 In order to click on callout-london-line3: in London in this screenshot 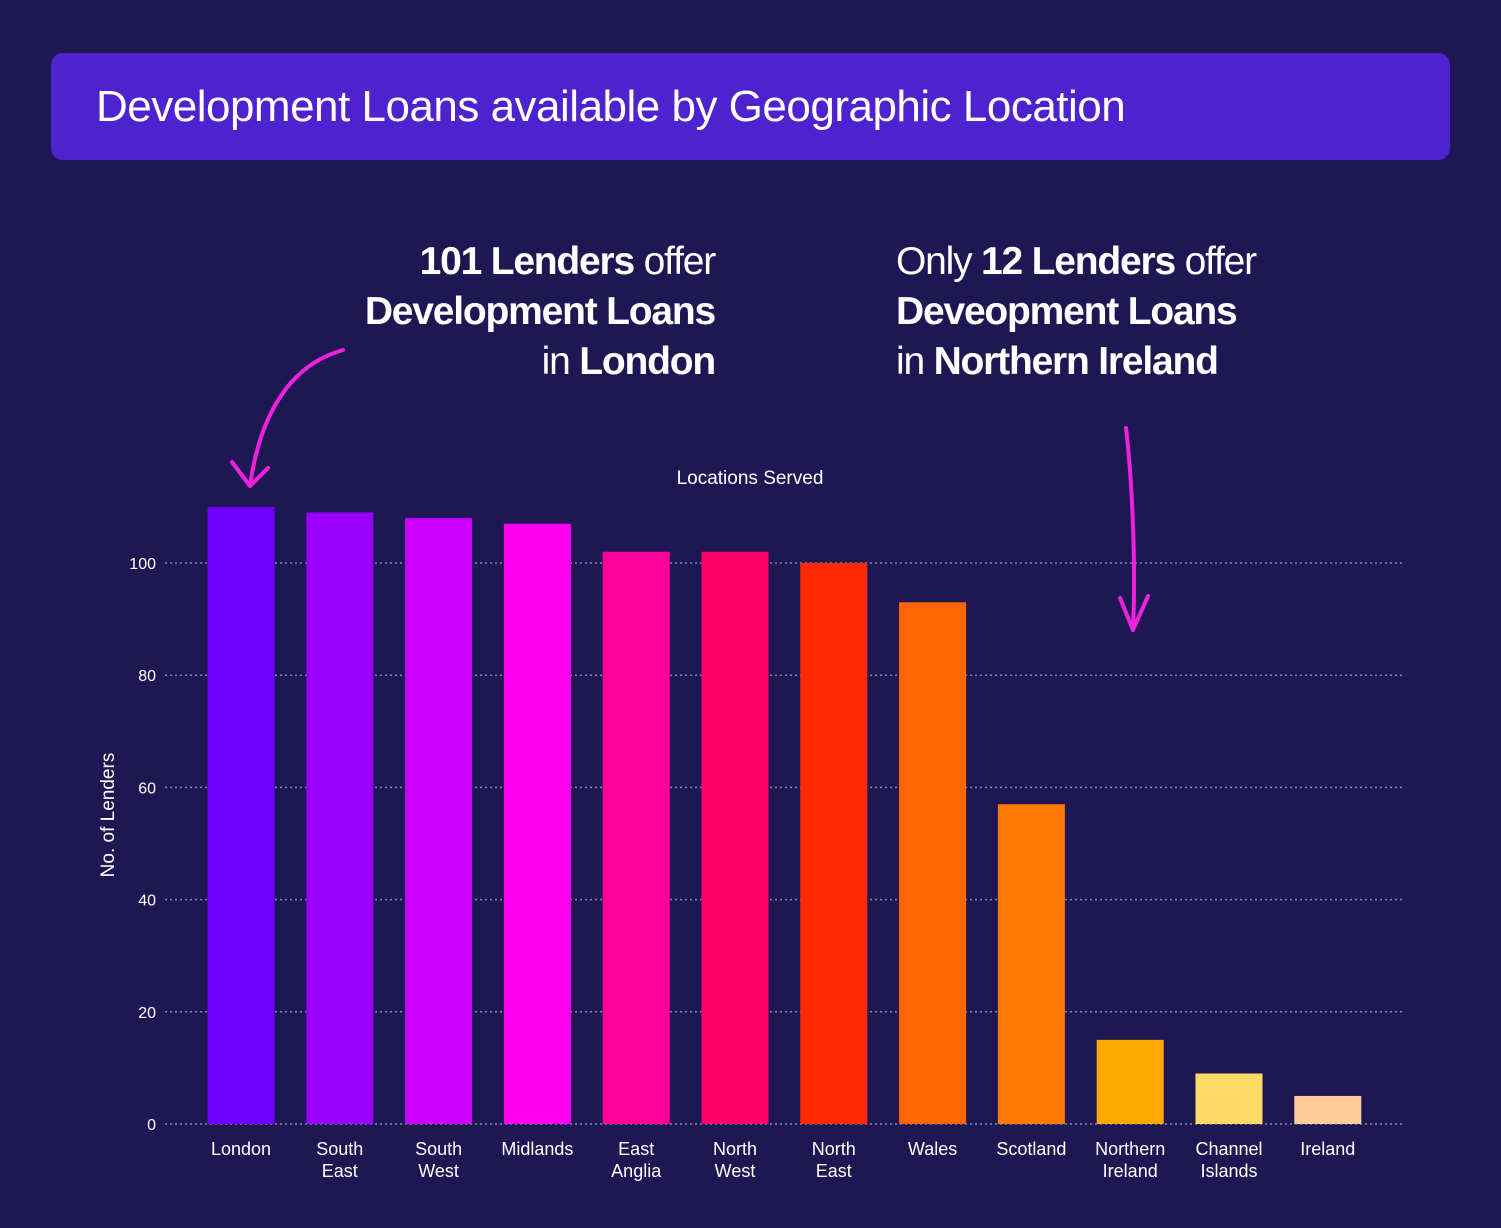, I will do `click(541, 362)`.